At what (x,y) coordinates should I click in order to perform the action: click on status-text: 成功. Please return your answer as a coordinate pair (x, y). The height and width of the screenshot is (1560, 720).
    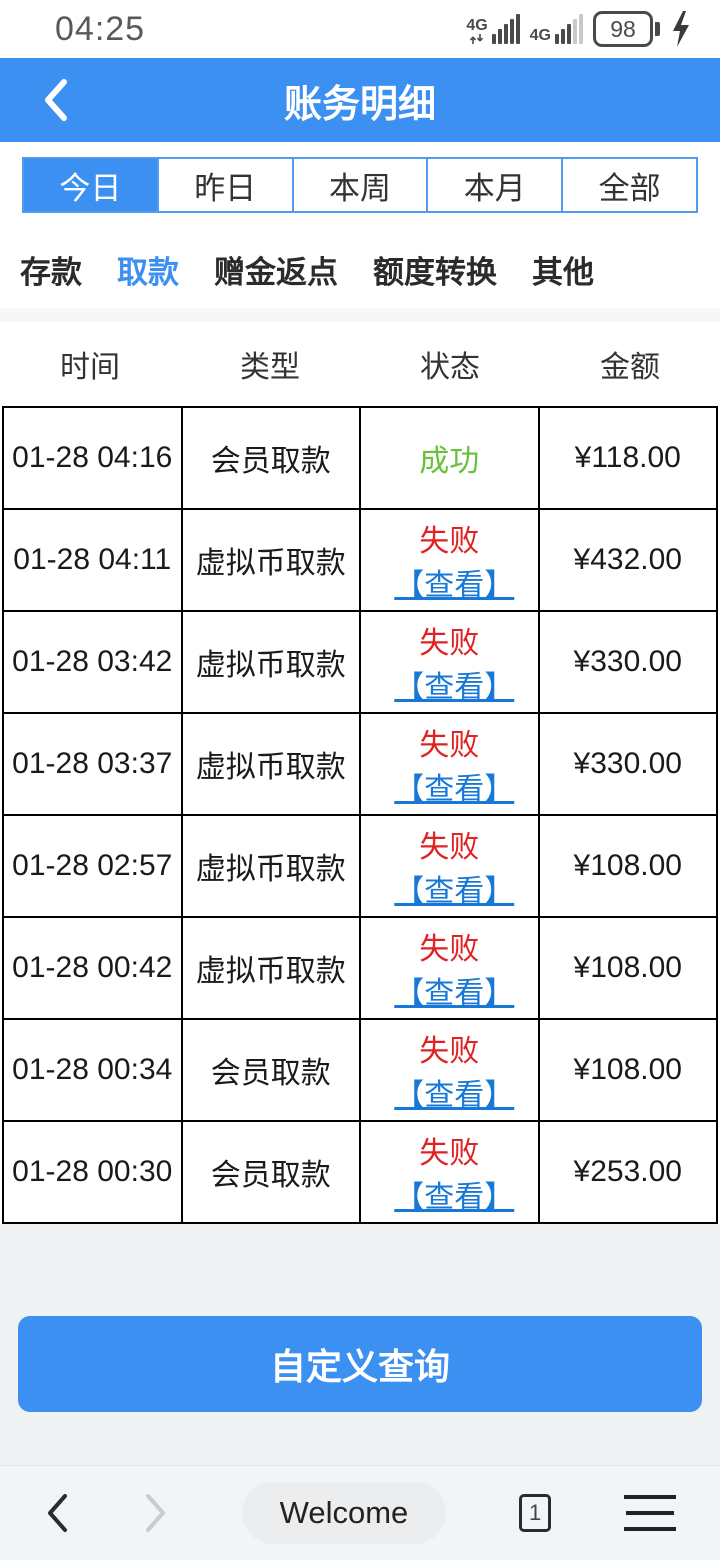
    Looking at the image, I should click on (449, 461).